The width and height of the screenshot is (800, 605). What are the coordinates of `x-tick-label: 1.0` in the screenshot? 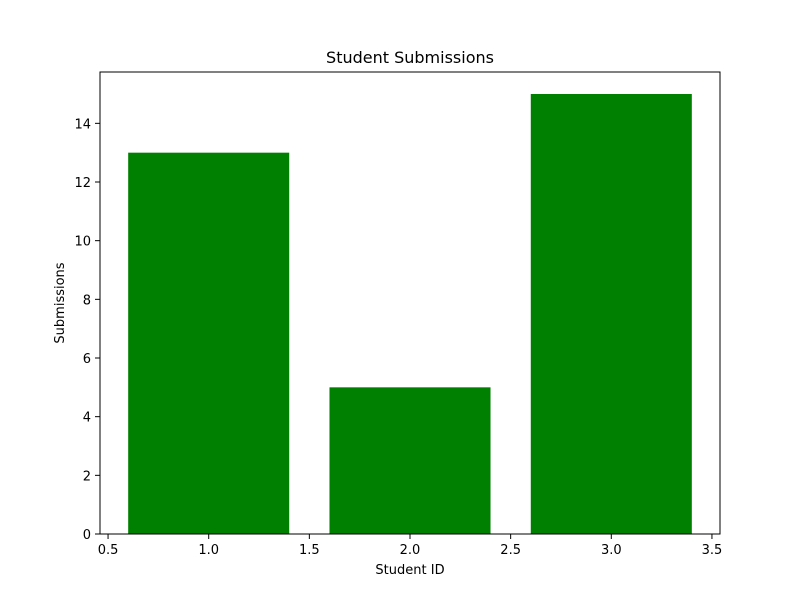 It's located at (208, 550).